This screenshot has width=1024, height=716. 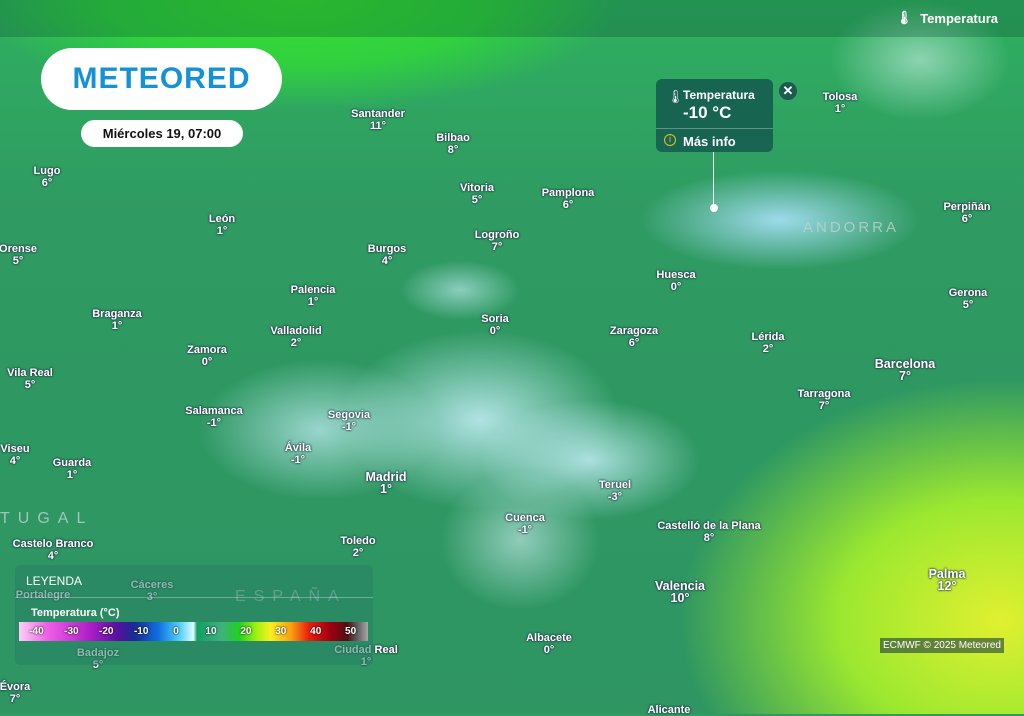 What do you see at coordinates (824, 400) in the screenshot?
I see `city-label: Tarragona 7°` at bounding box center [824, 400].